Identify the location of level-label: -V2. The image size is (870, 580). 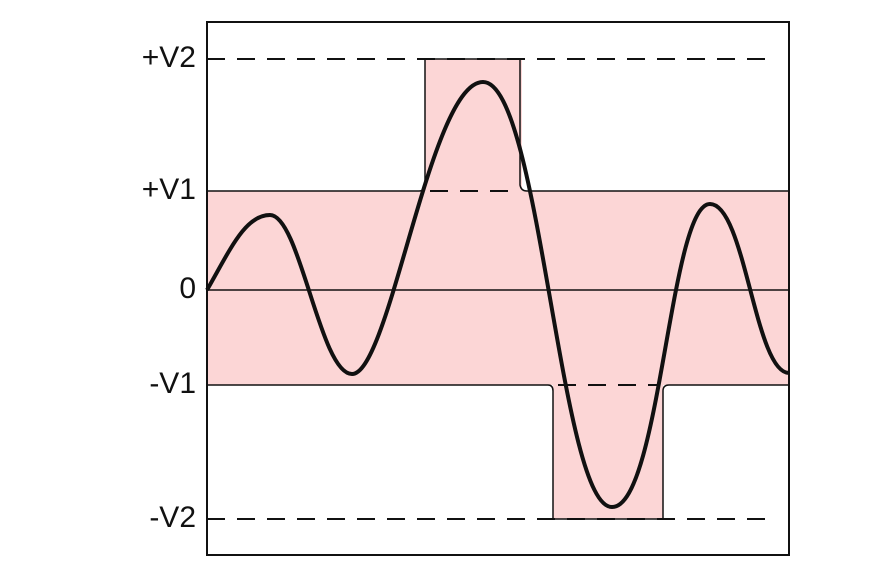
(172, 517).